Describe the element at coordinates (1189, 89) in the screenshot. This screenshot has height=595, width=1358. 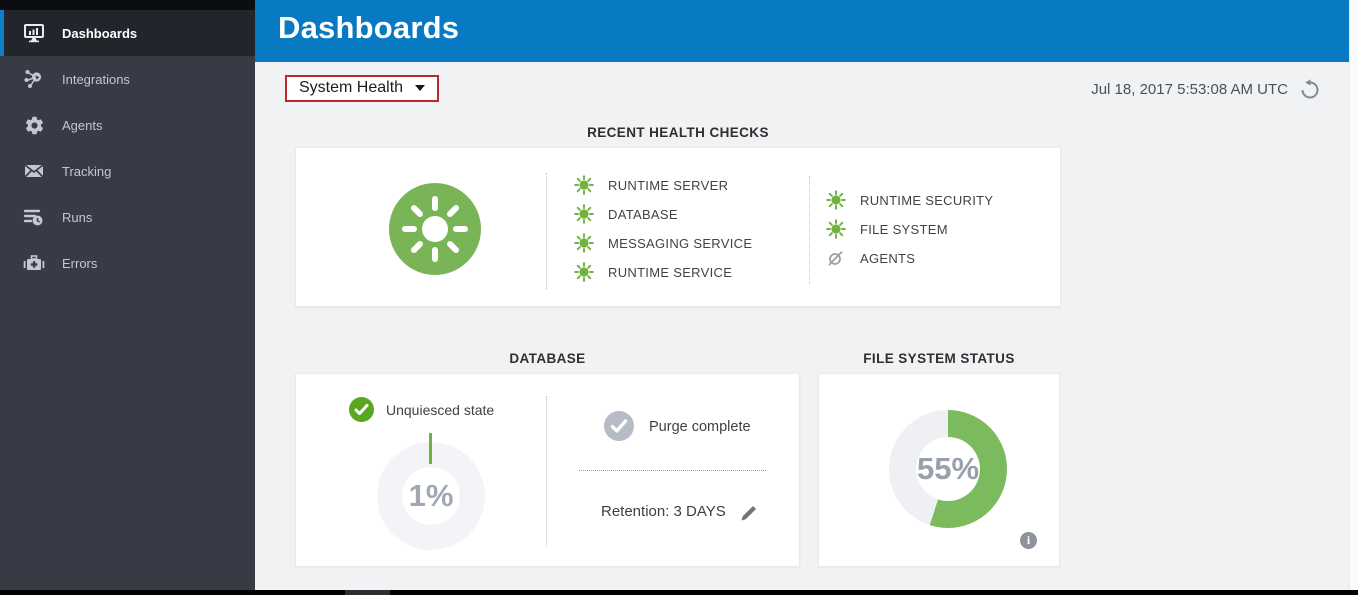
I see `last-refresh-timestamp: Jul 18, 2017 5:53:08 AM UTC` at that location.